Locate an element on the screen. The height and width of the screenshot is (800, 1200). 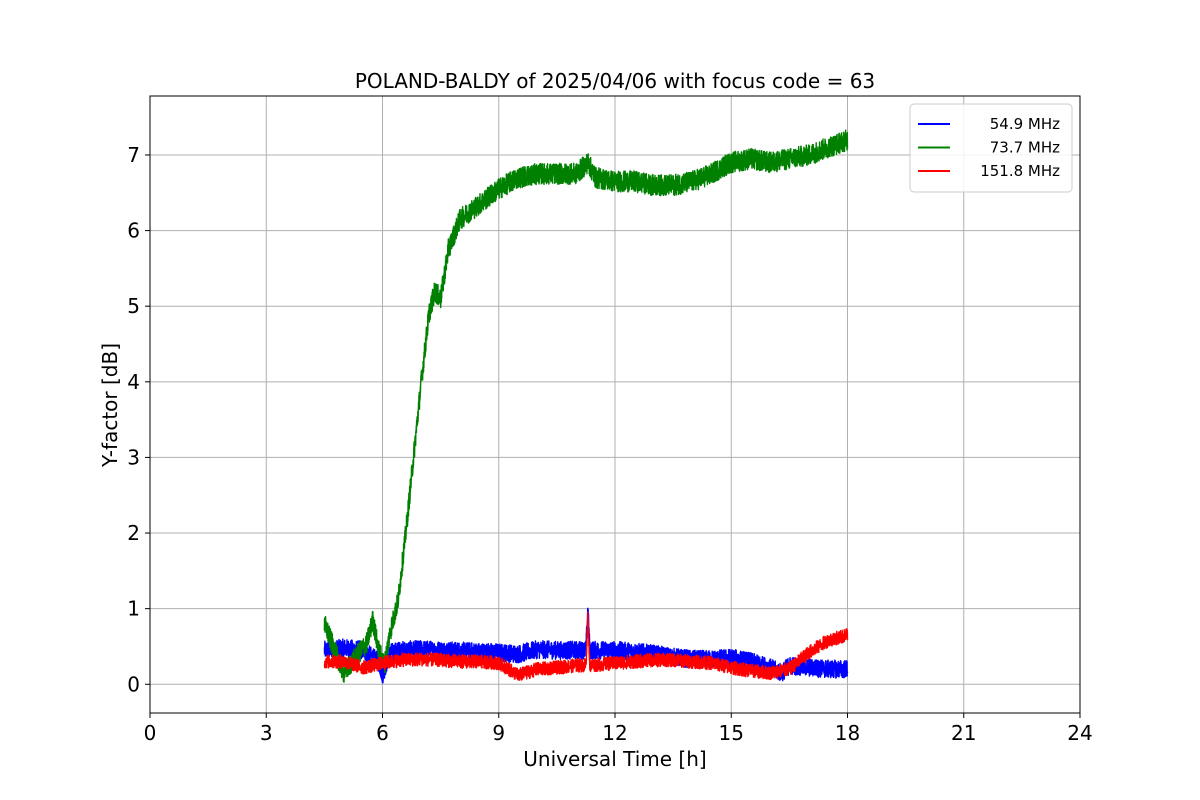
x-tick-label: 24 is located at coordinates (1079, 733).